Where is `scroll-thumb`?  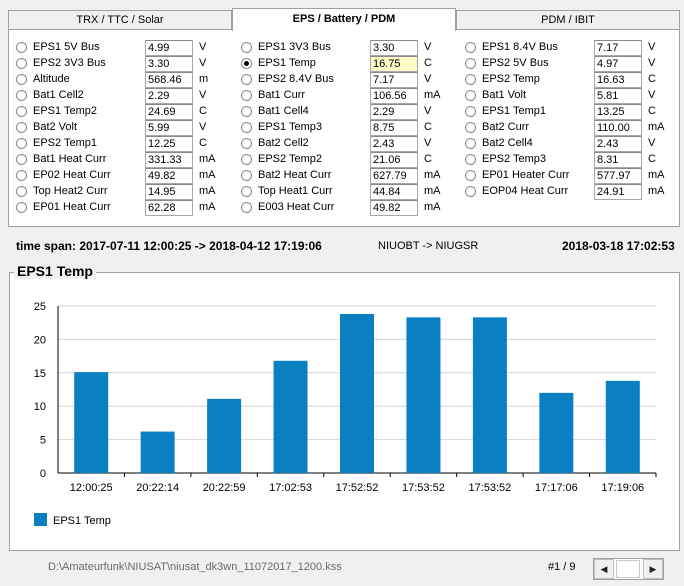
scroll-thumb is located at coordinates (628, 569).